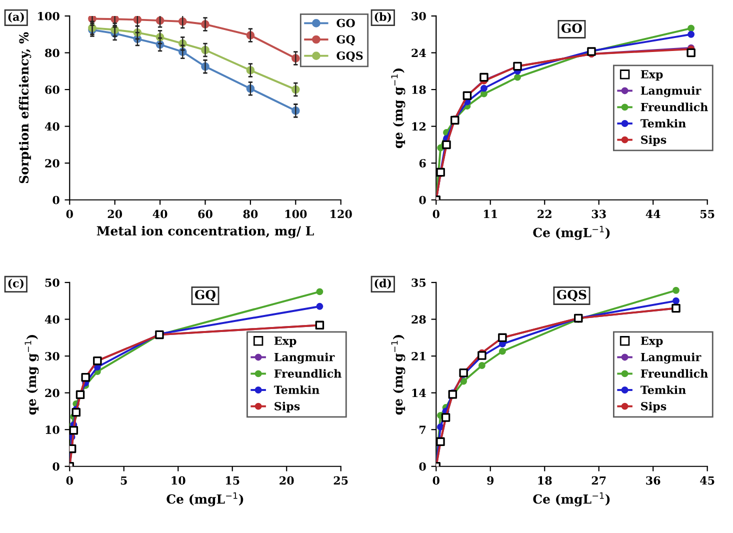 Image resolution: width=733 pixels, height=533 pixels. I want to click on text: (d), so click(382, 283).